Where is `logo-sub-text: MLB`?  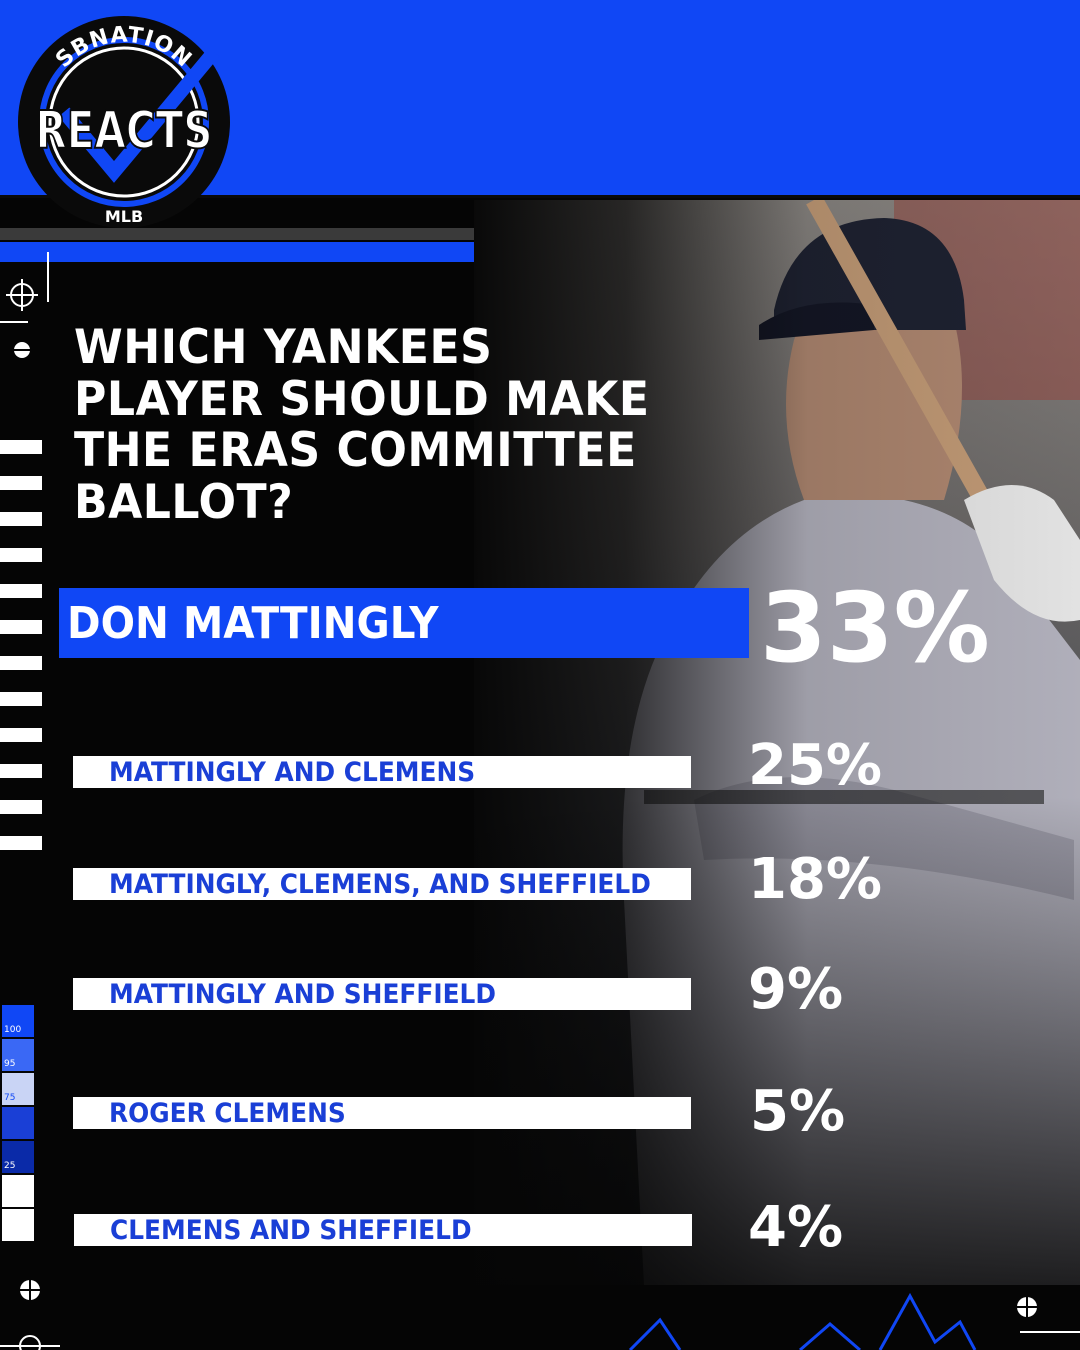 logo-sub-text: MLB is located at coordinates (124, 216).